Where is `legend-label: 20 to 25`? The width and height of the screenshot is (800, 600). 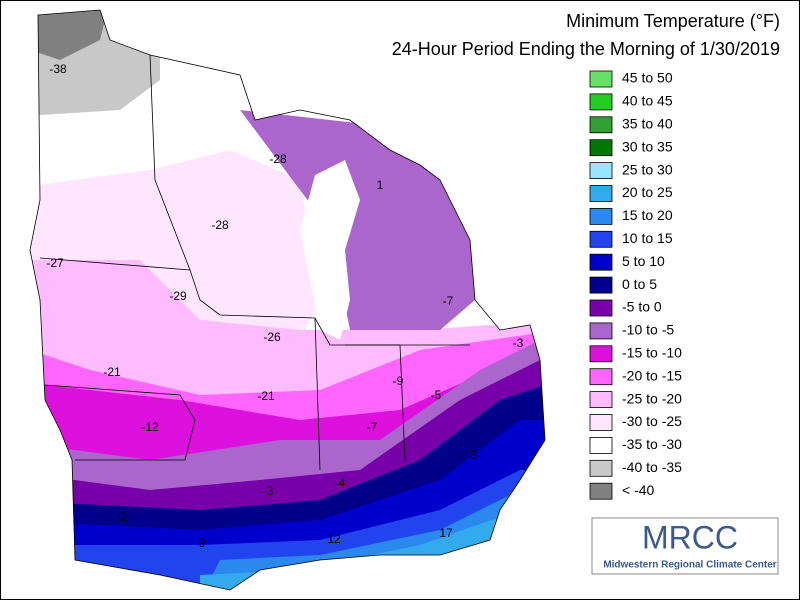
legend-label: 20 to 25 is located at coordinates (647, 192).